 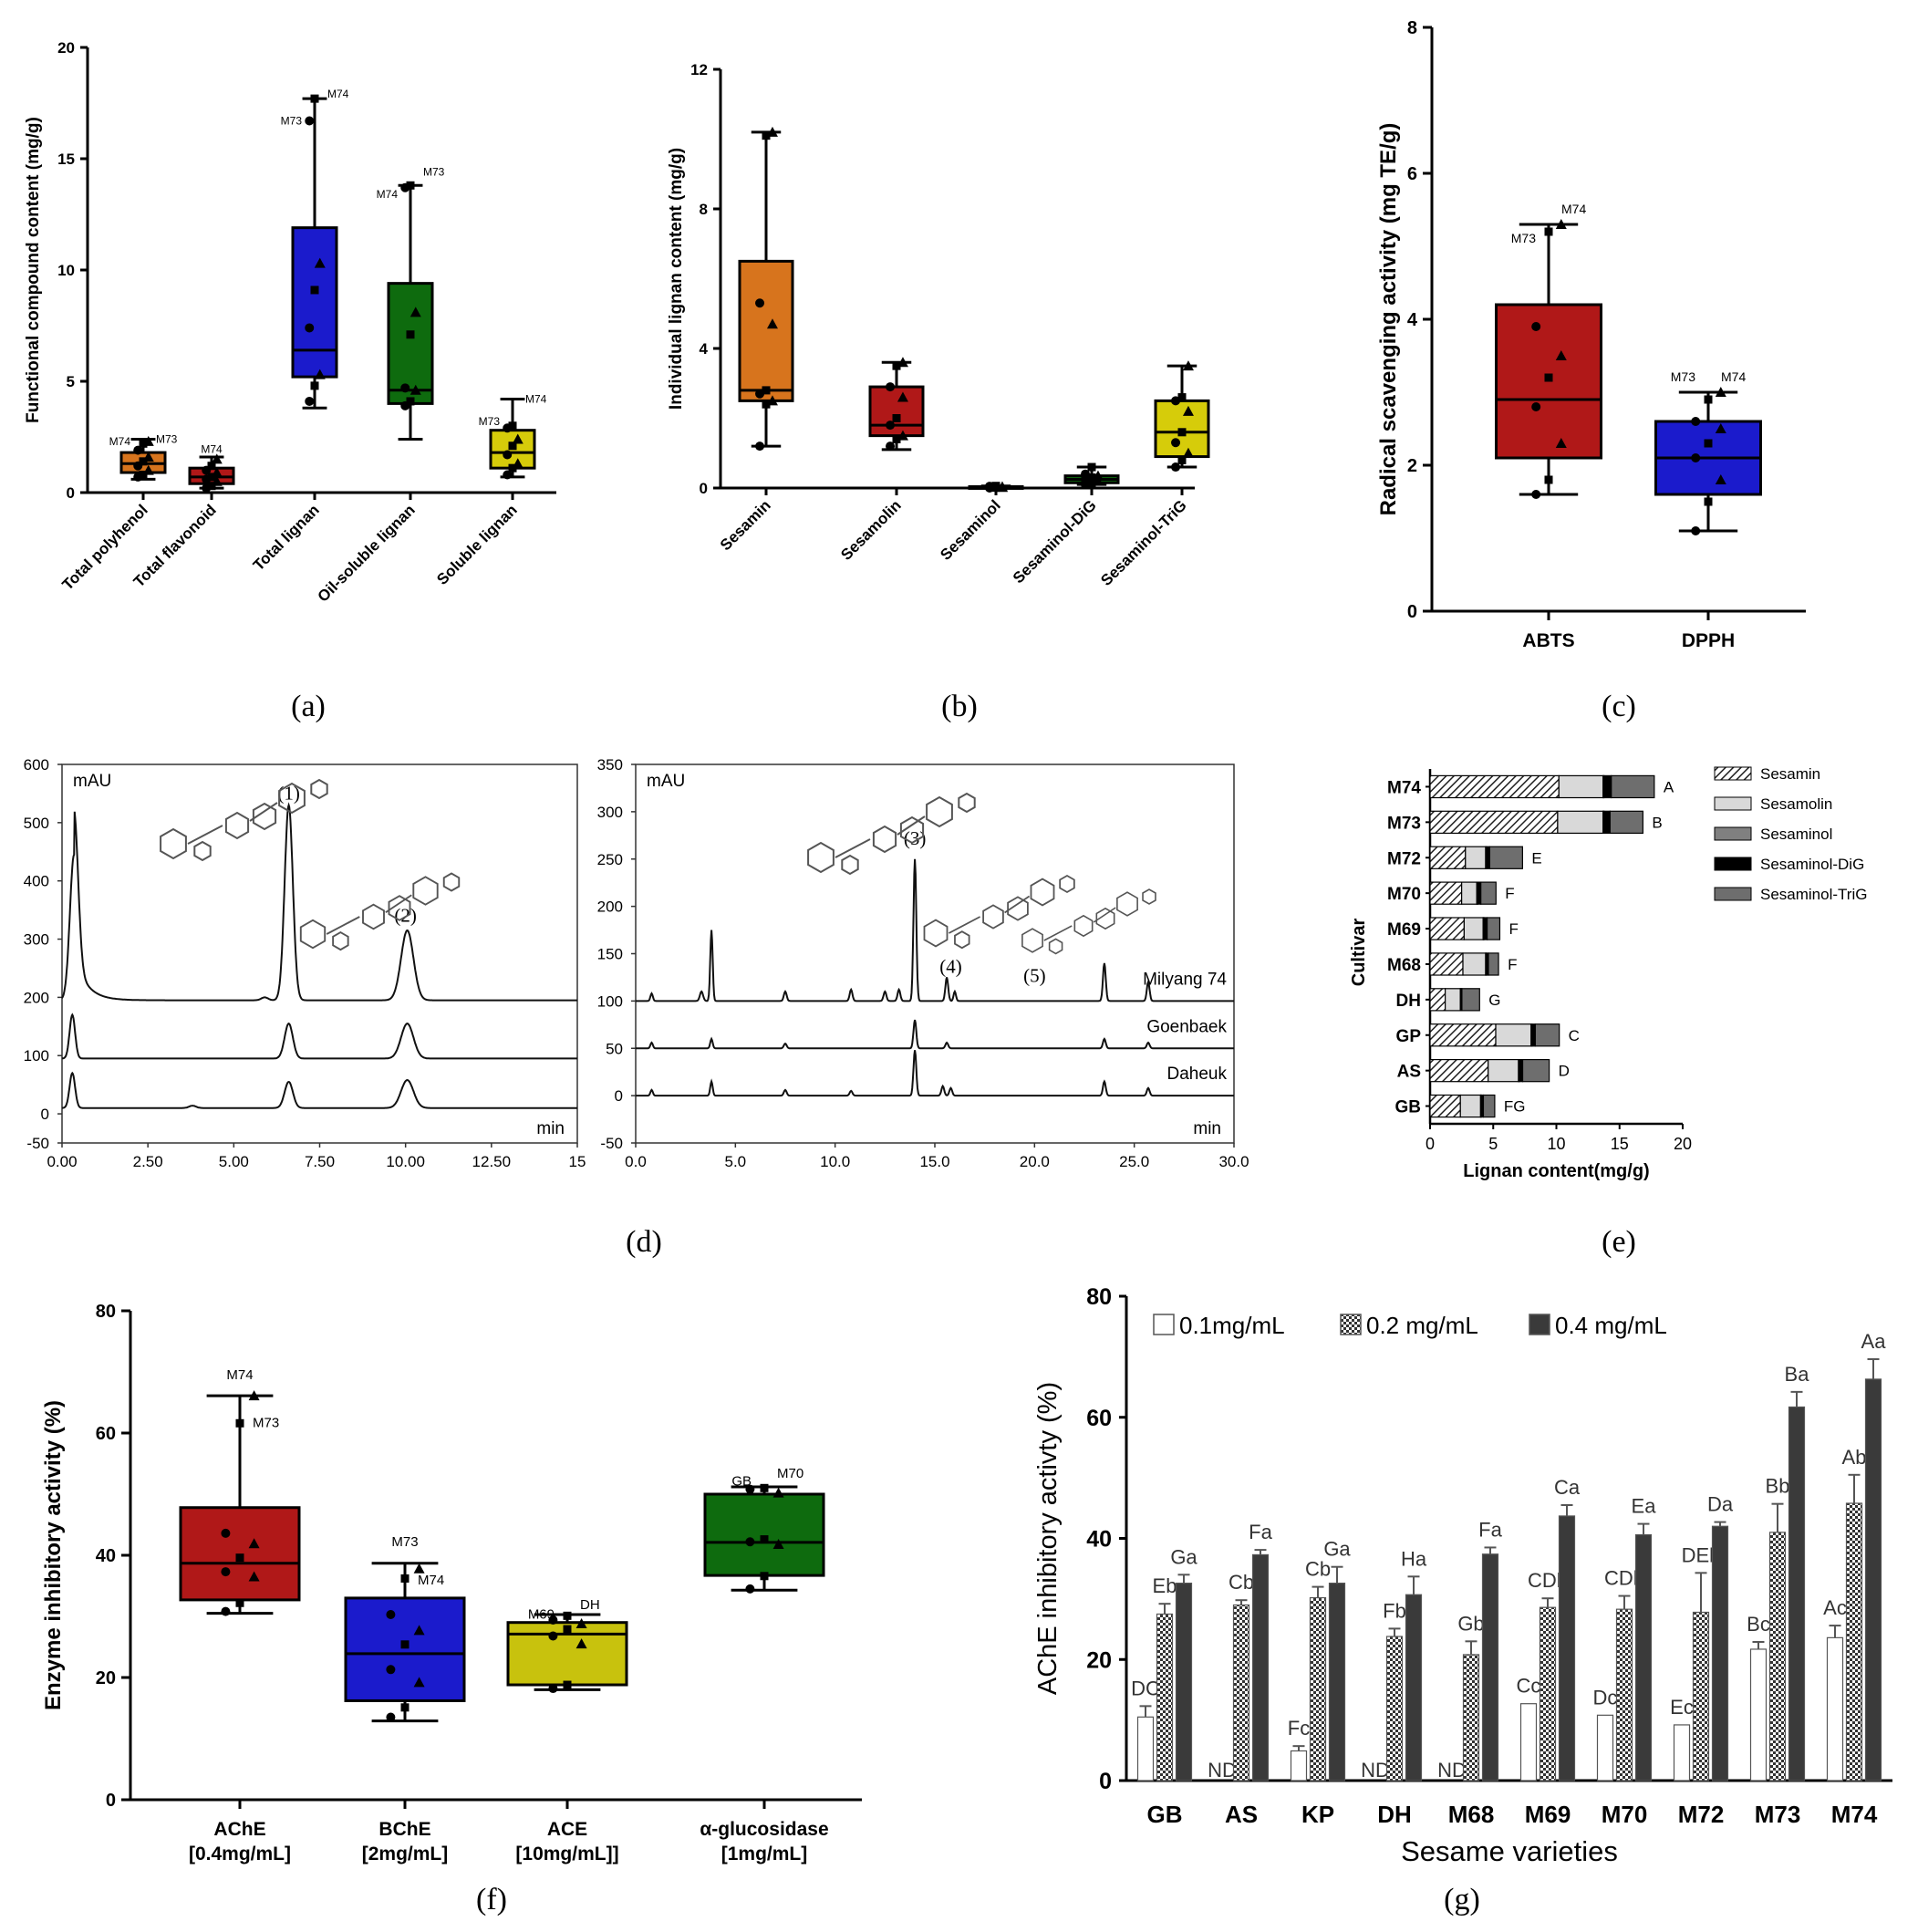 What do you see at coordinates (835, 1161) in the screenshot?
I see `x-tick-label: 10.0` at bounding box center [835, 1161].